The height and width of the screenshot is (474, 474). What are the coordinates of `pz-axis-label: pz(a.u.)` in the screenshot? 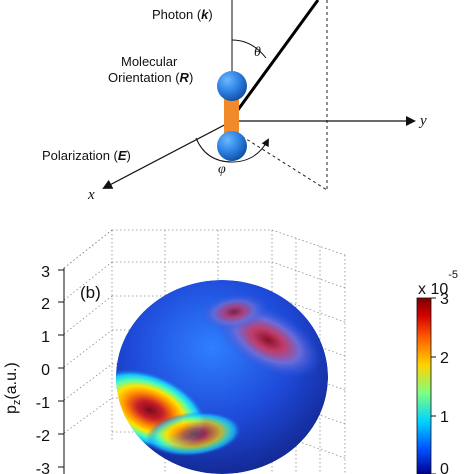 It's located at (13, 388).